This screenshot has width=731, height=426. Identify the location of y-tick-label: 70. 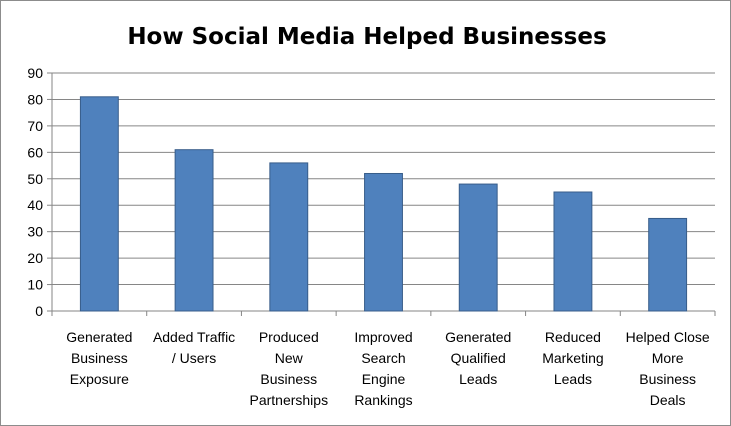
(35, 126).